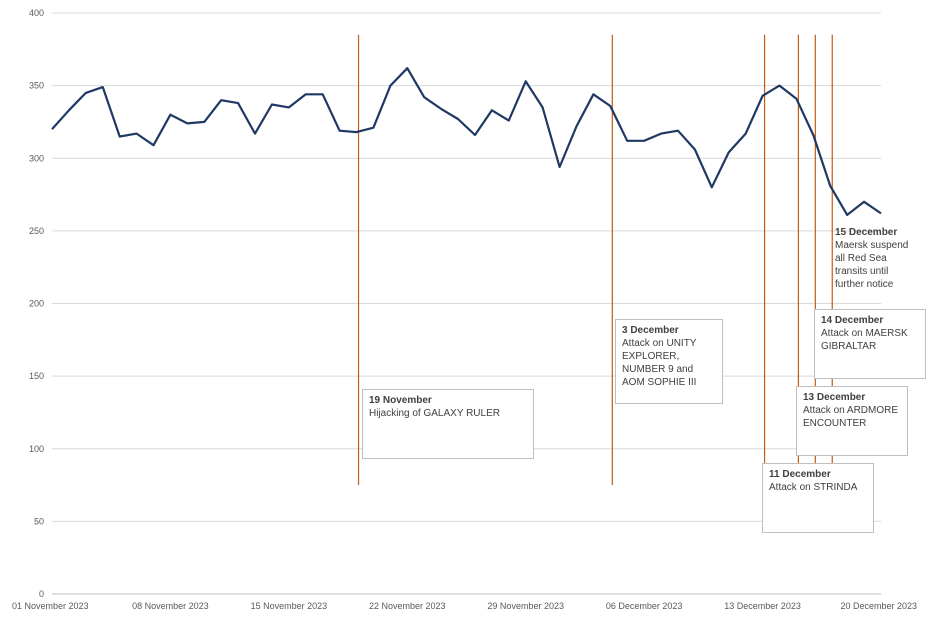 This screenshot has height=623, width=933. What do you see at coordinates (852, 320) in the screenshot?
I see `annotation-date: 14 December` at bounding box center [852, 320].